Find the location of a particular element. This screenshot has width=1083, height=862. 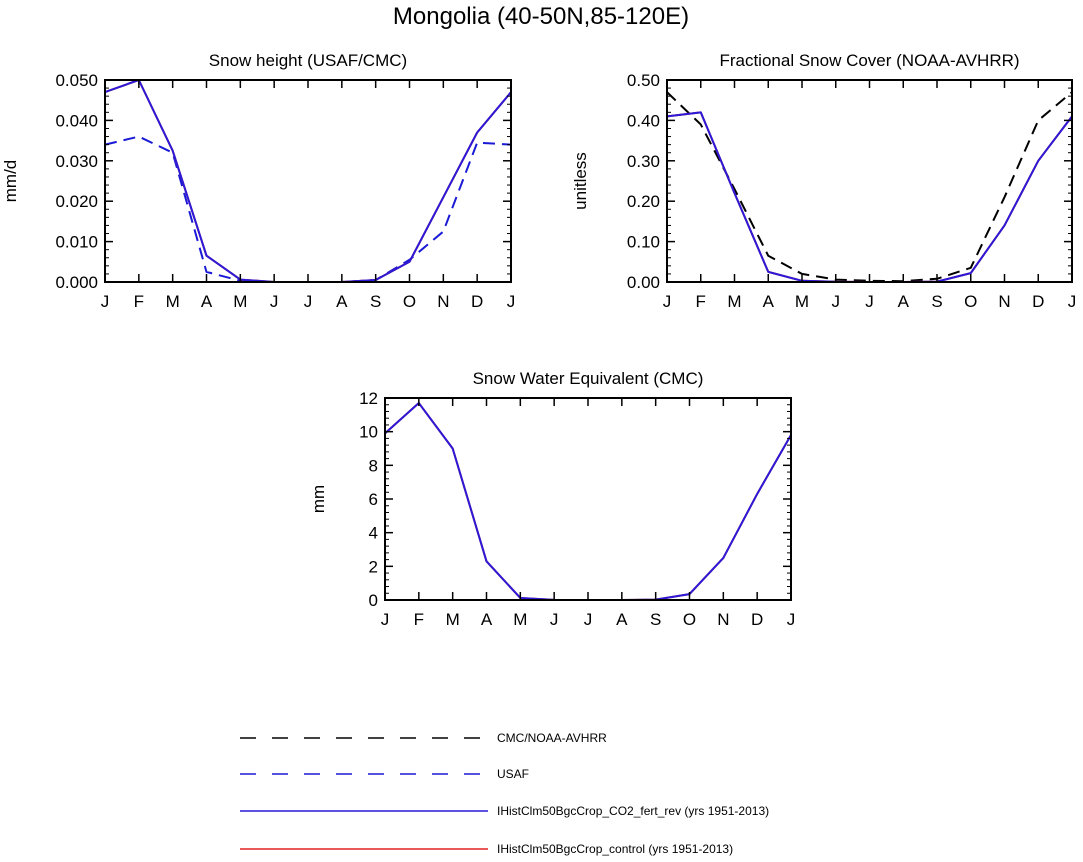

y-tick-label: 0.040 is located at coordinates (76, 120).